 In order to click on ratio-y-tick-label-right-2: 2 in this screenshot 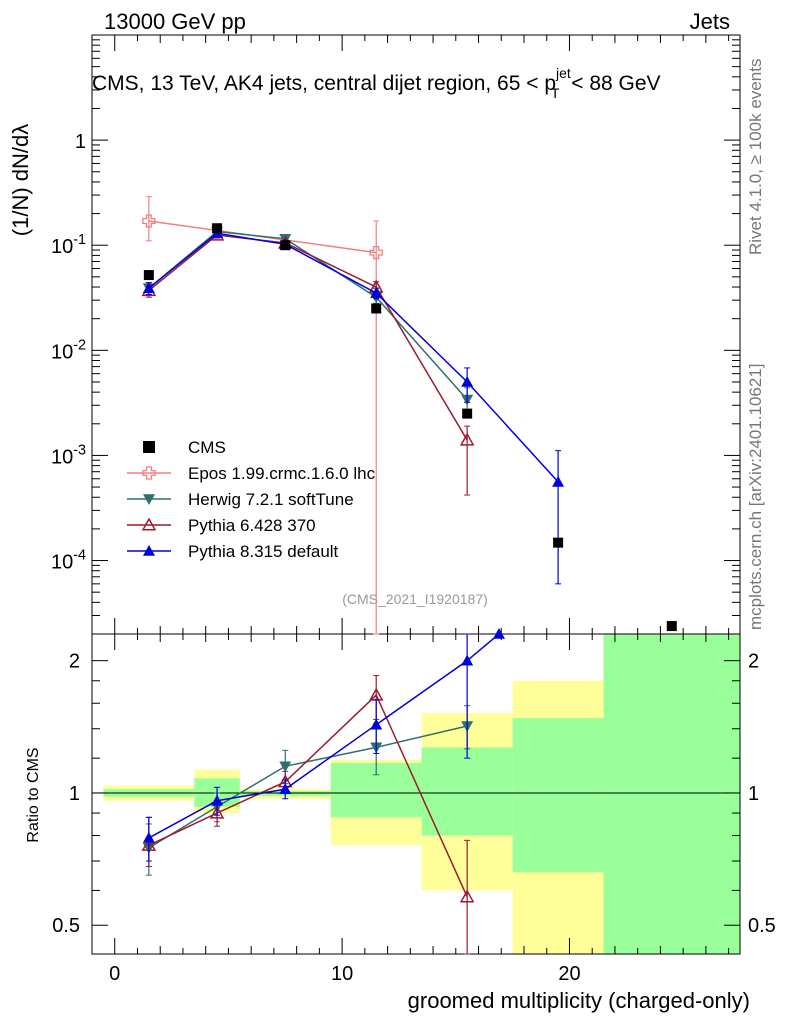, I will do `click(753, 662)`.